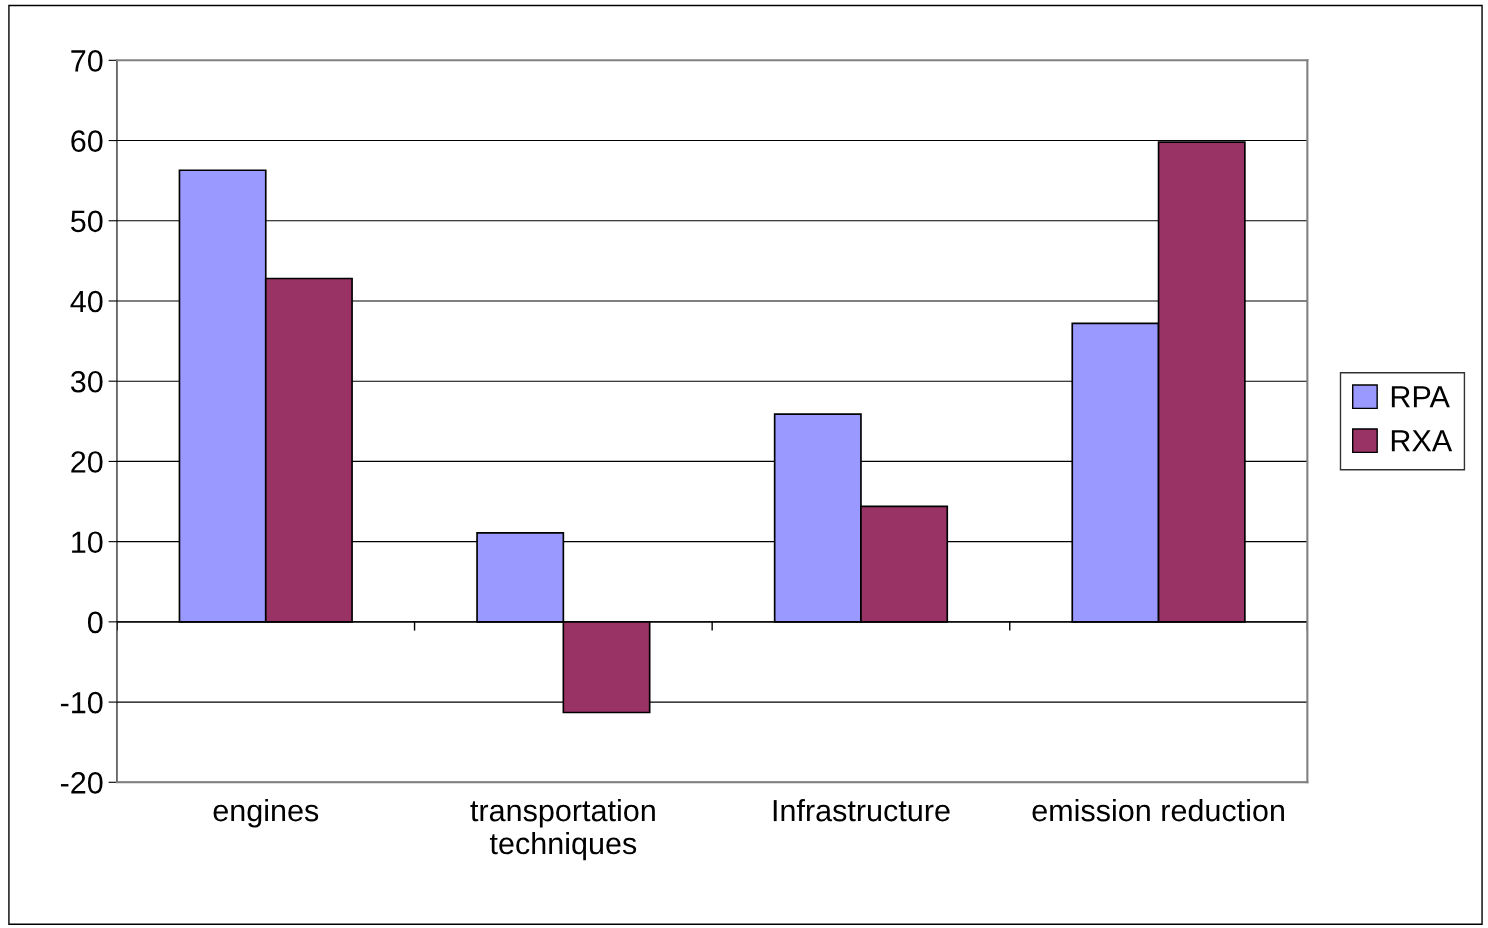 The image size is (1488, 928). Describe the element at coordinates (86, 381) in the screenshot. I see `y-tick-label: 30` at that location.